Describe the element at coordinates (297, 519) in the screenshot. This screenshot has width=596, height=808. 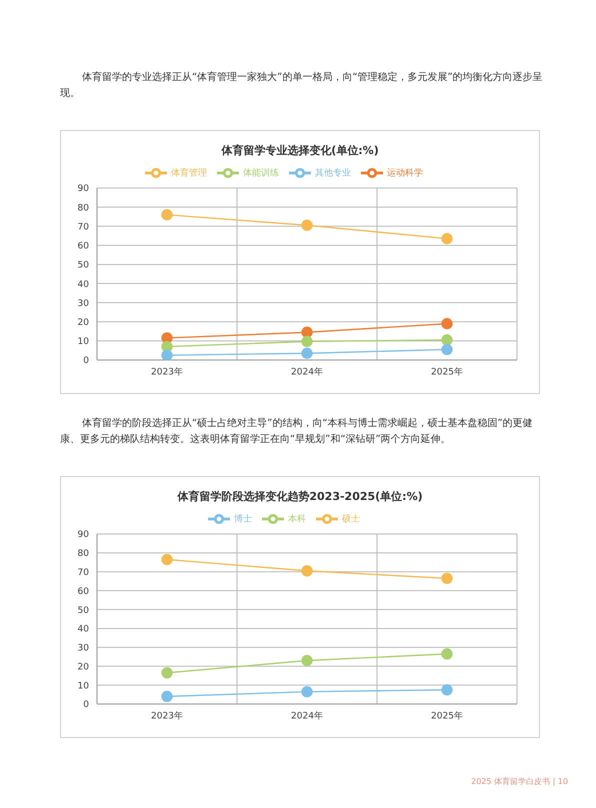
I see `legend-label: 本科` at that location.